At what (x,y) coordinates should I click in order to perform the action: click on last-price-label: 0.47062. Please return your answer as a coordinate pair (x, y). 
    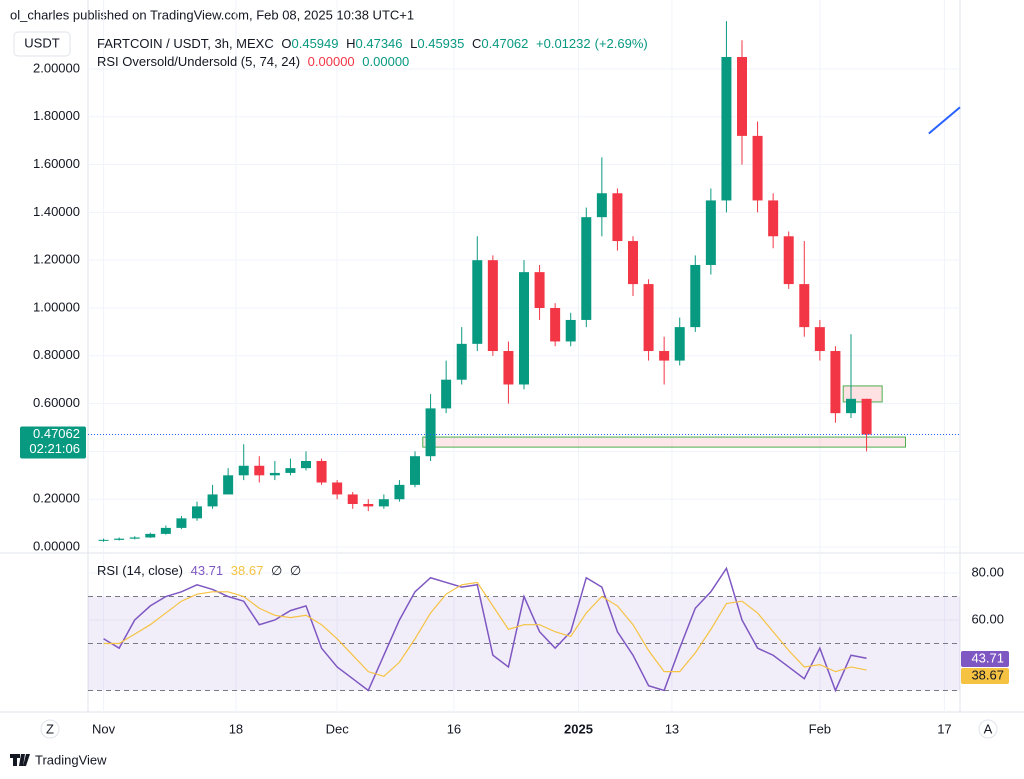
    Looking at the image, I should click on (56, 433).